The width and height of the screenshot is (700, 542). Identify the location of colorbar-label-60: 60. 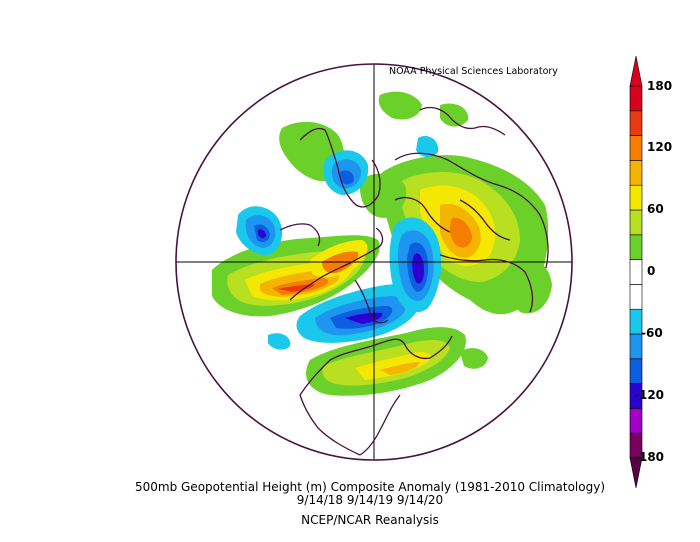
(655, 209).